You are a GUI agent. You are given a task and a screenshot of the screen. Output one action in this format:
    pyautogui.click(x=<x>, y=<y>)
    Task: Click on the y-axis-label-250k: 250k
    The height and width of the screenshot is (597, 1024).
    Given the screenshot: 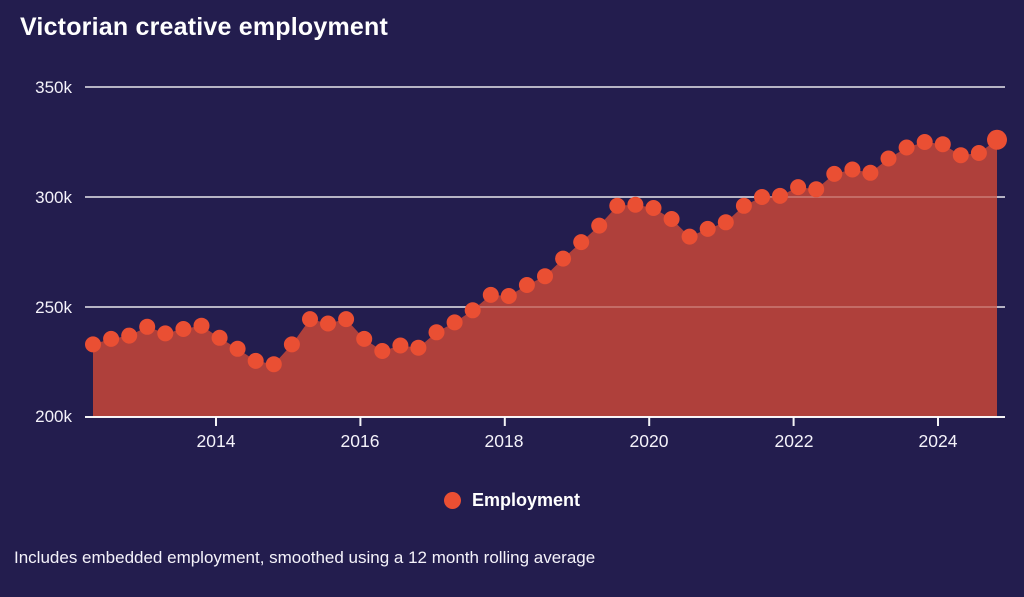 What is the action you would take?
    pyautogui.click(x=53, y=307)
    